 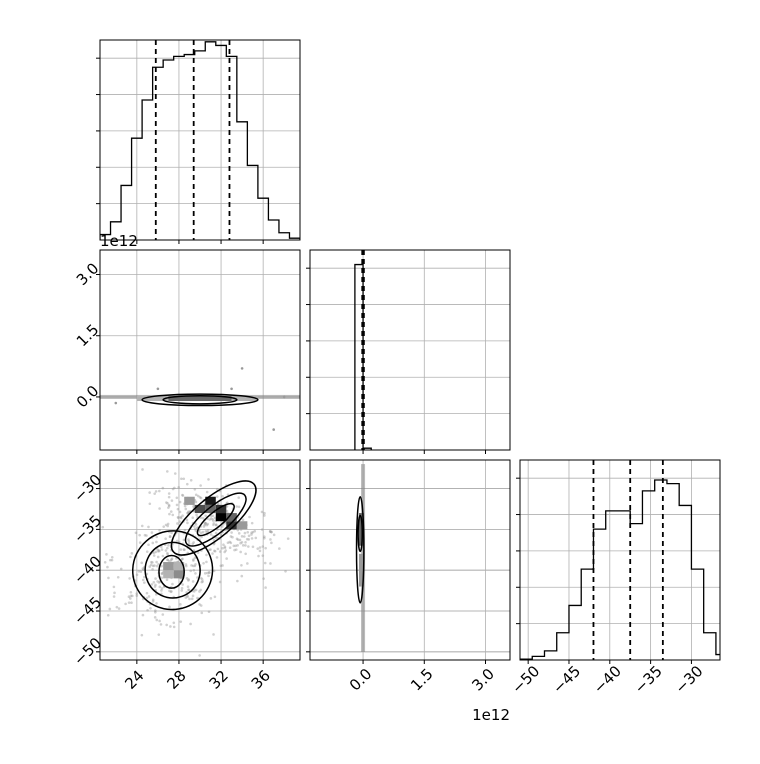 What do you see at coordinates (408, 577) in the screenshot?
I see `panel-scatter32: 0.0 1.5 3.0` at bounding box center [408, 577].